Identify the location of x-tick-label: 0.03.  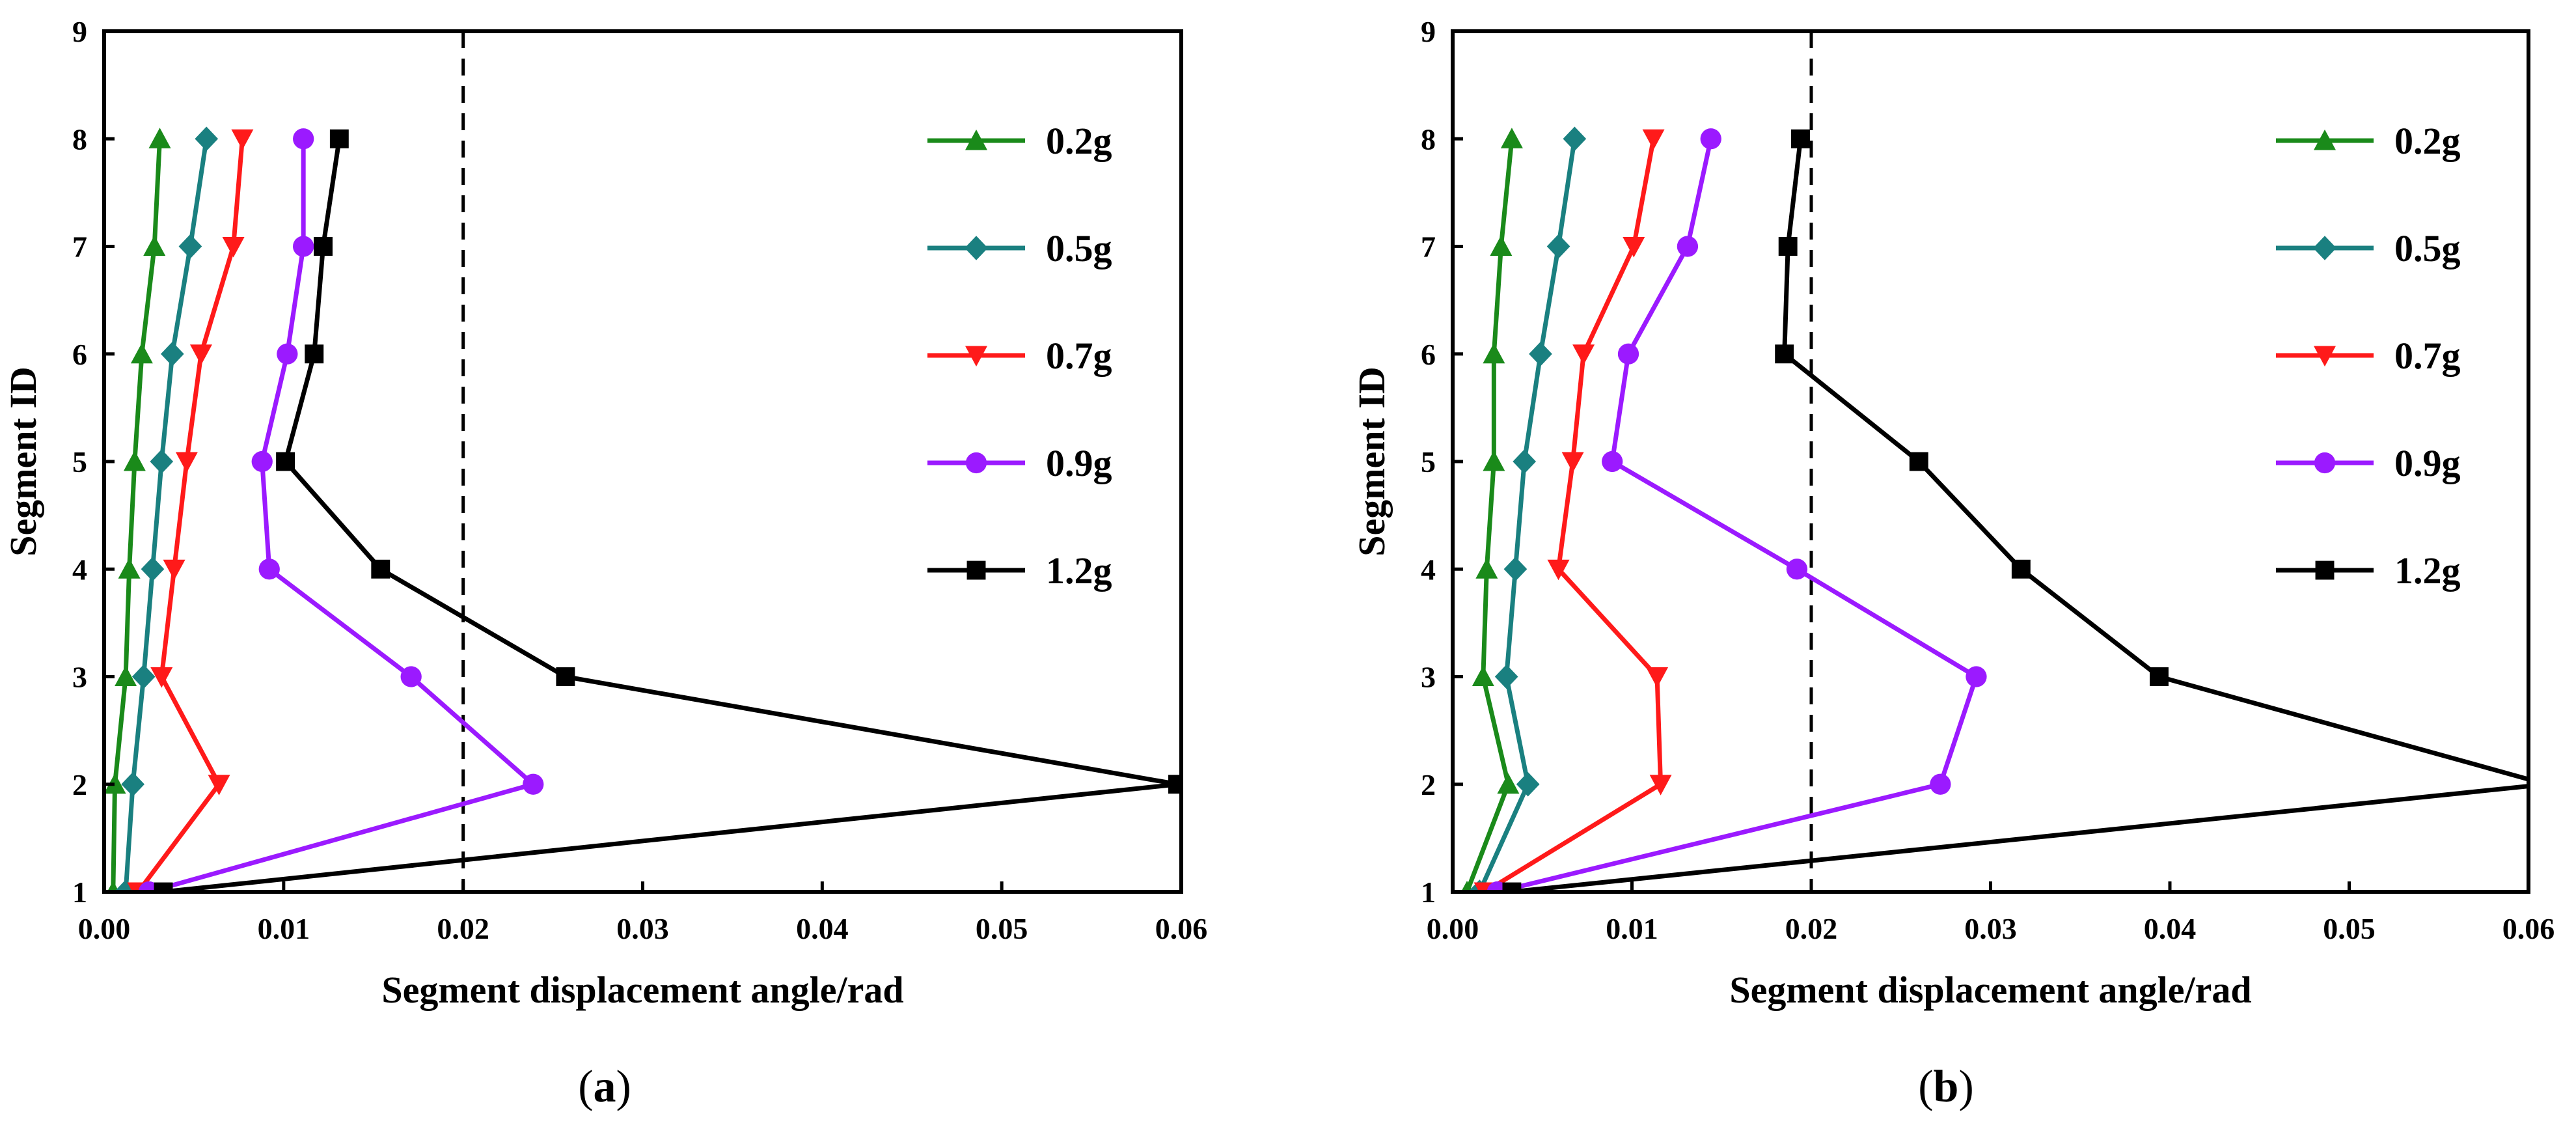
(1991, 928).